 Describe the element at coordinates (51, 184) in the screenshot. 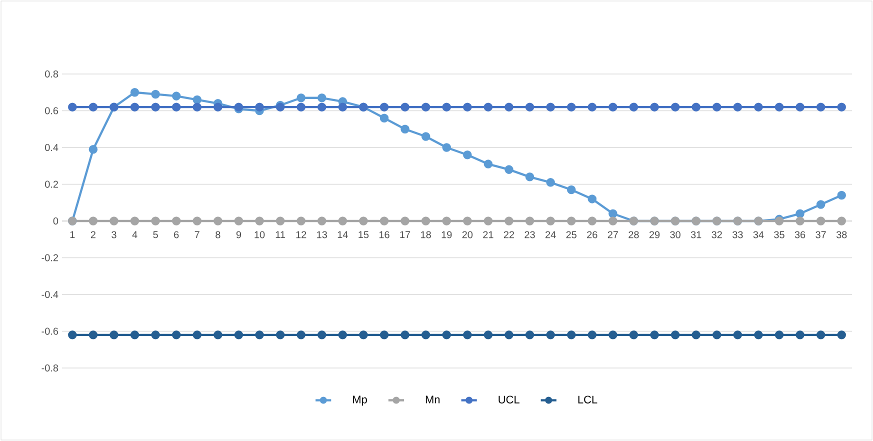

I see `y-tick-label: 0.2` at that location.